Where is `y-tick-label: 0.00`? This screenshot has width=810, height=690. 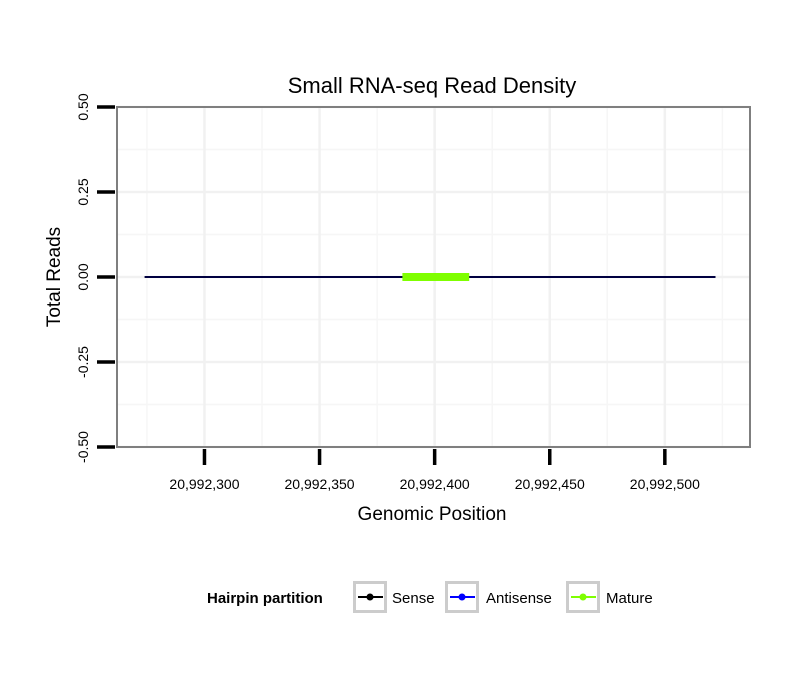
y-tick-label: 0.00 is located at coordinates (83, 276).